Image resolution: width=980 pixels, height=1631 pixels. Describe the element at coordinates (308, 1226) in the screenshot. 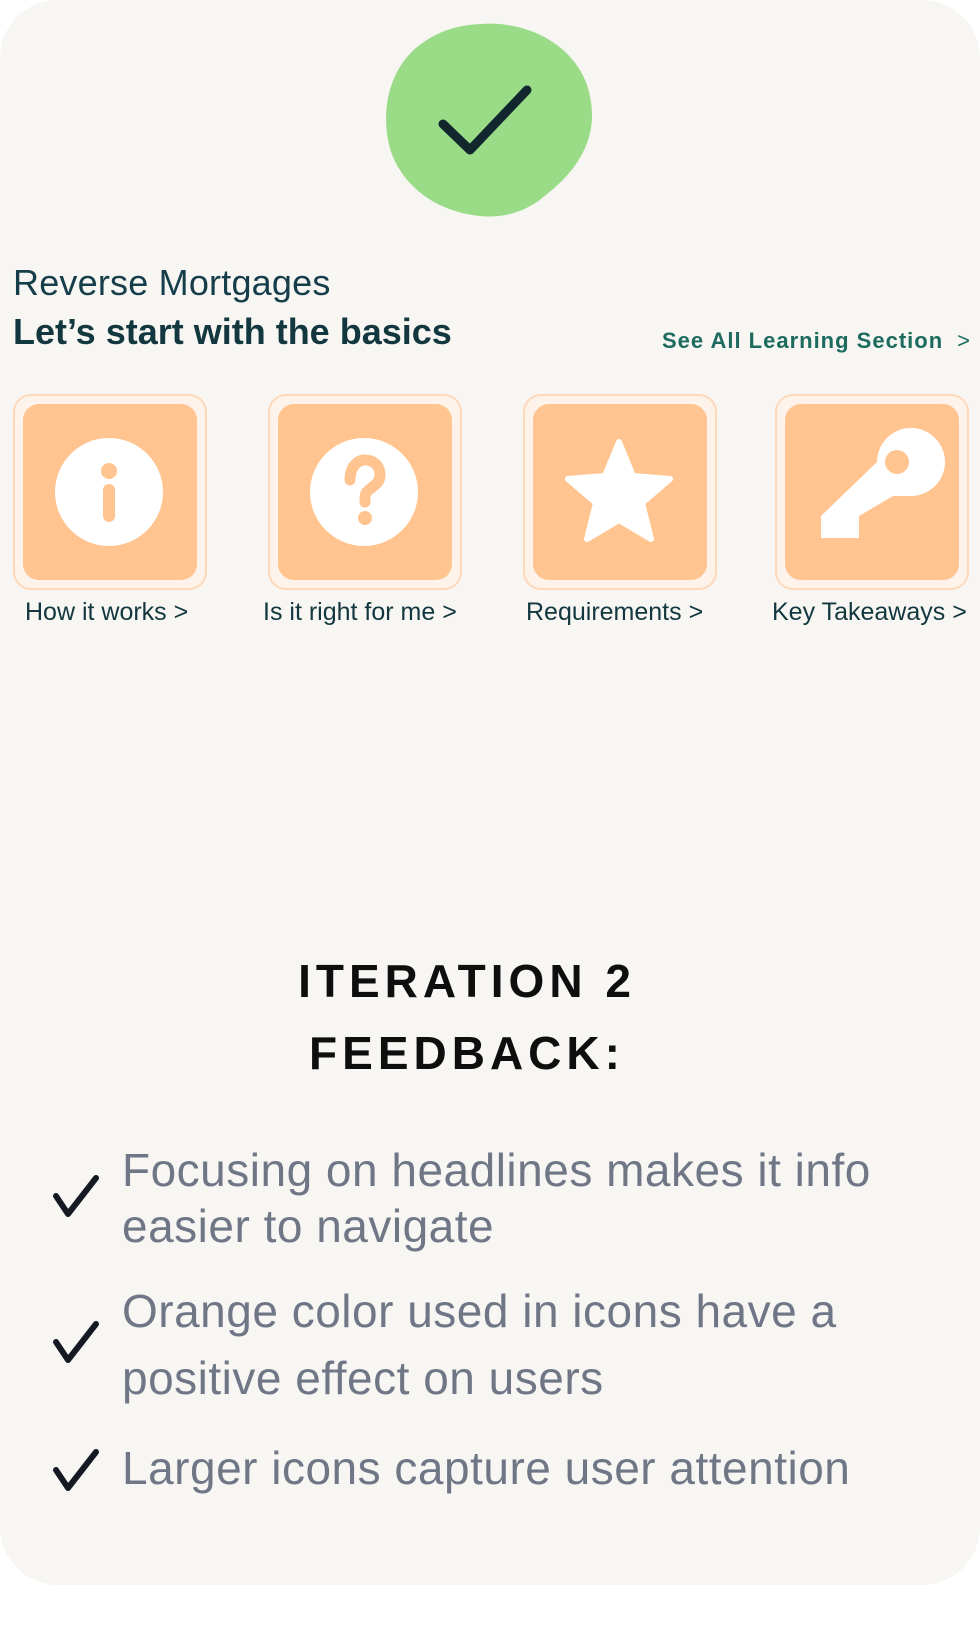

I see `feedback-item-1-line2: easier to navigate` at that location.